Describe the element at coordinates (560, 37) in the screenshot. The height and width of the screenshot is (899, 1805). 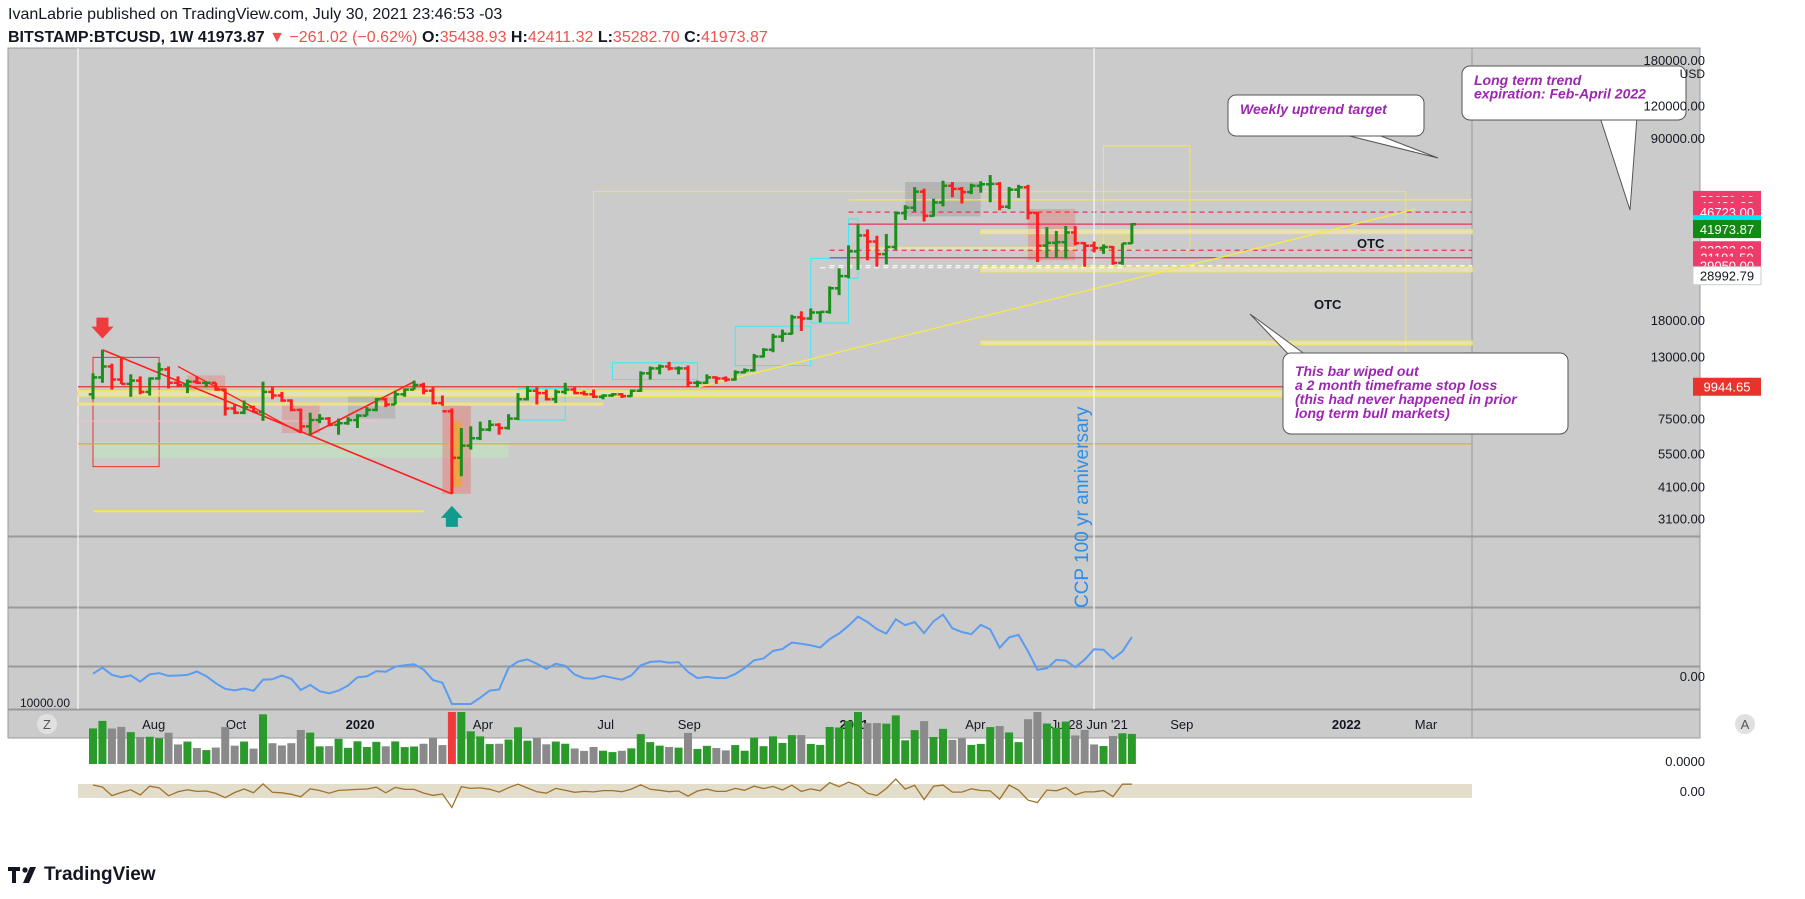
I see `high-value: 42411.32` at that location.